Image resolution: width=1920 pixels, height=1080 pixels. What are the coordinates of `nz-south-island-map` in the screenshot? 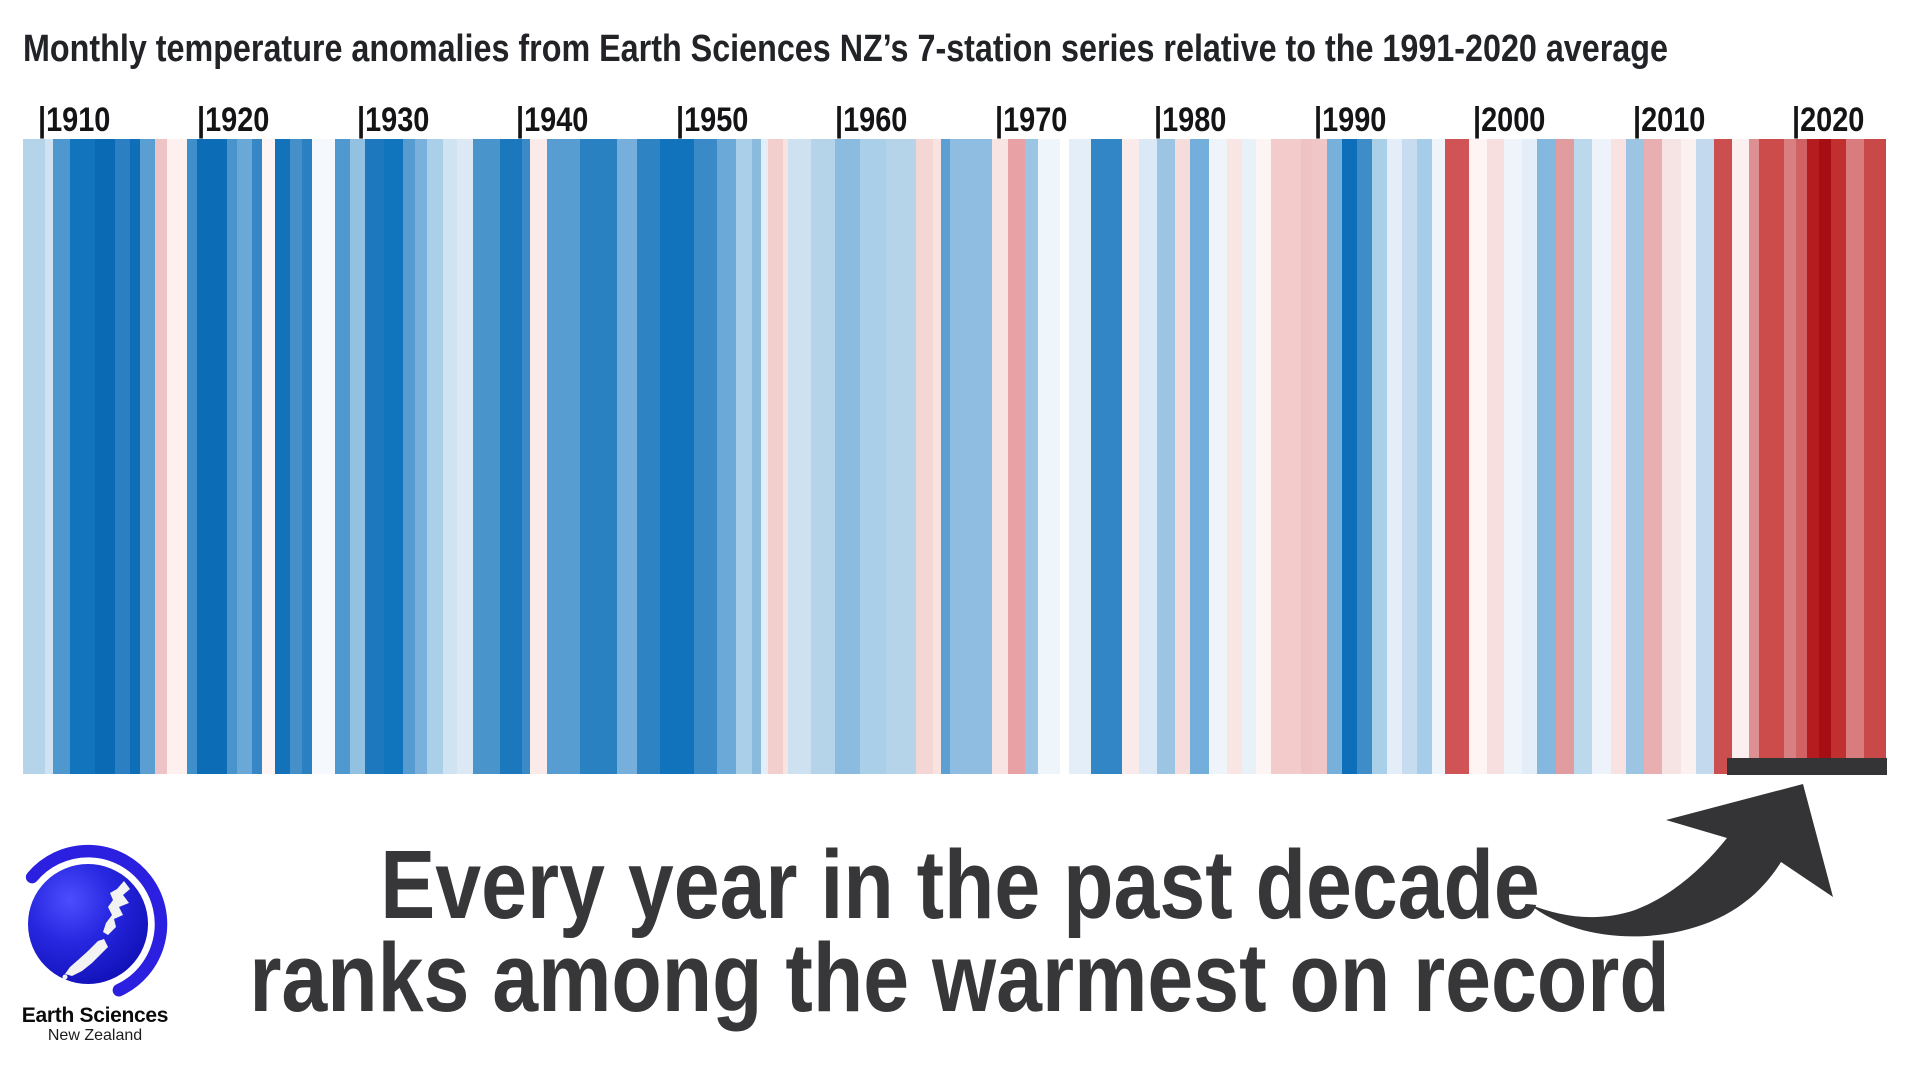 It's located at (86, 957).